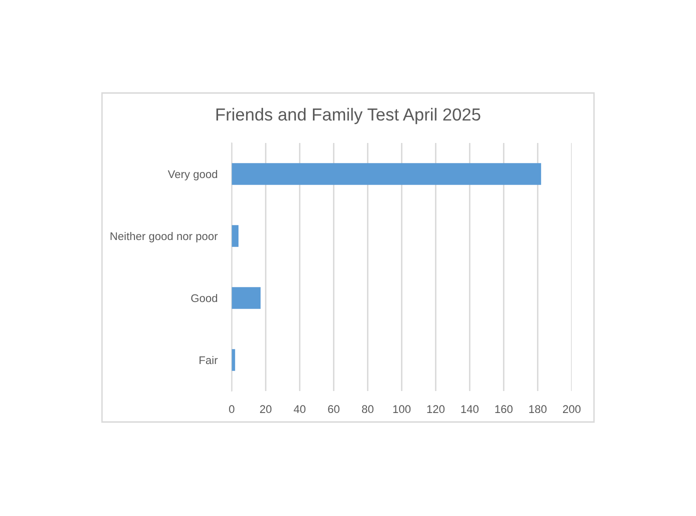 The image size is (696, 516). I want to click on y-tick-label: Very good, so click(193, 175).